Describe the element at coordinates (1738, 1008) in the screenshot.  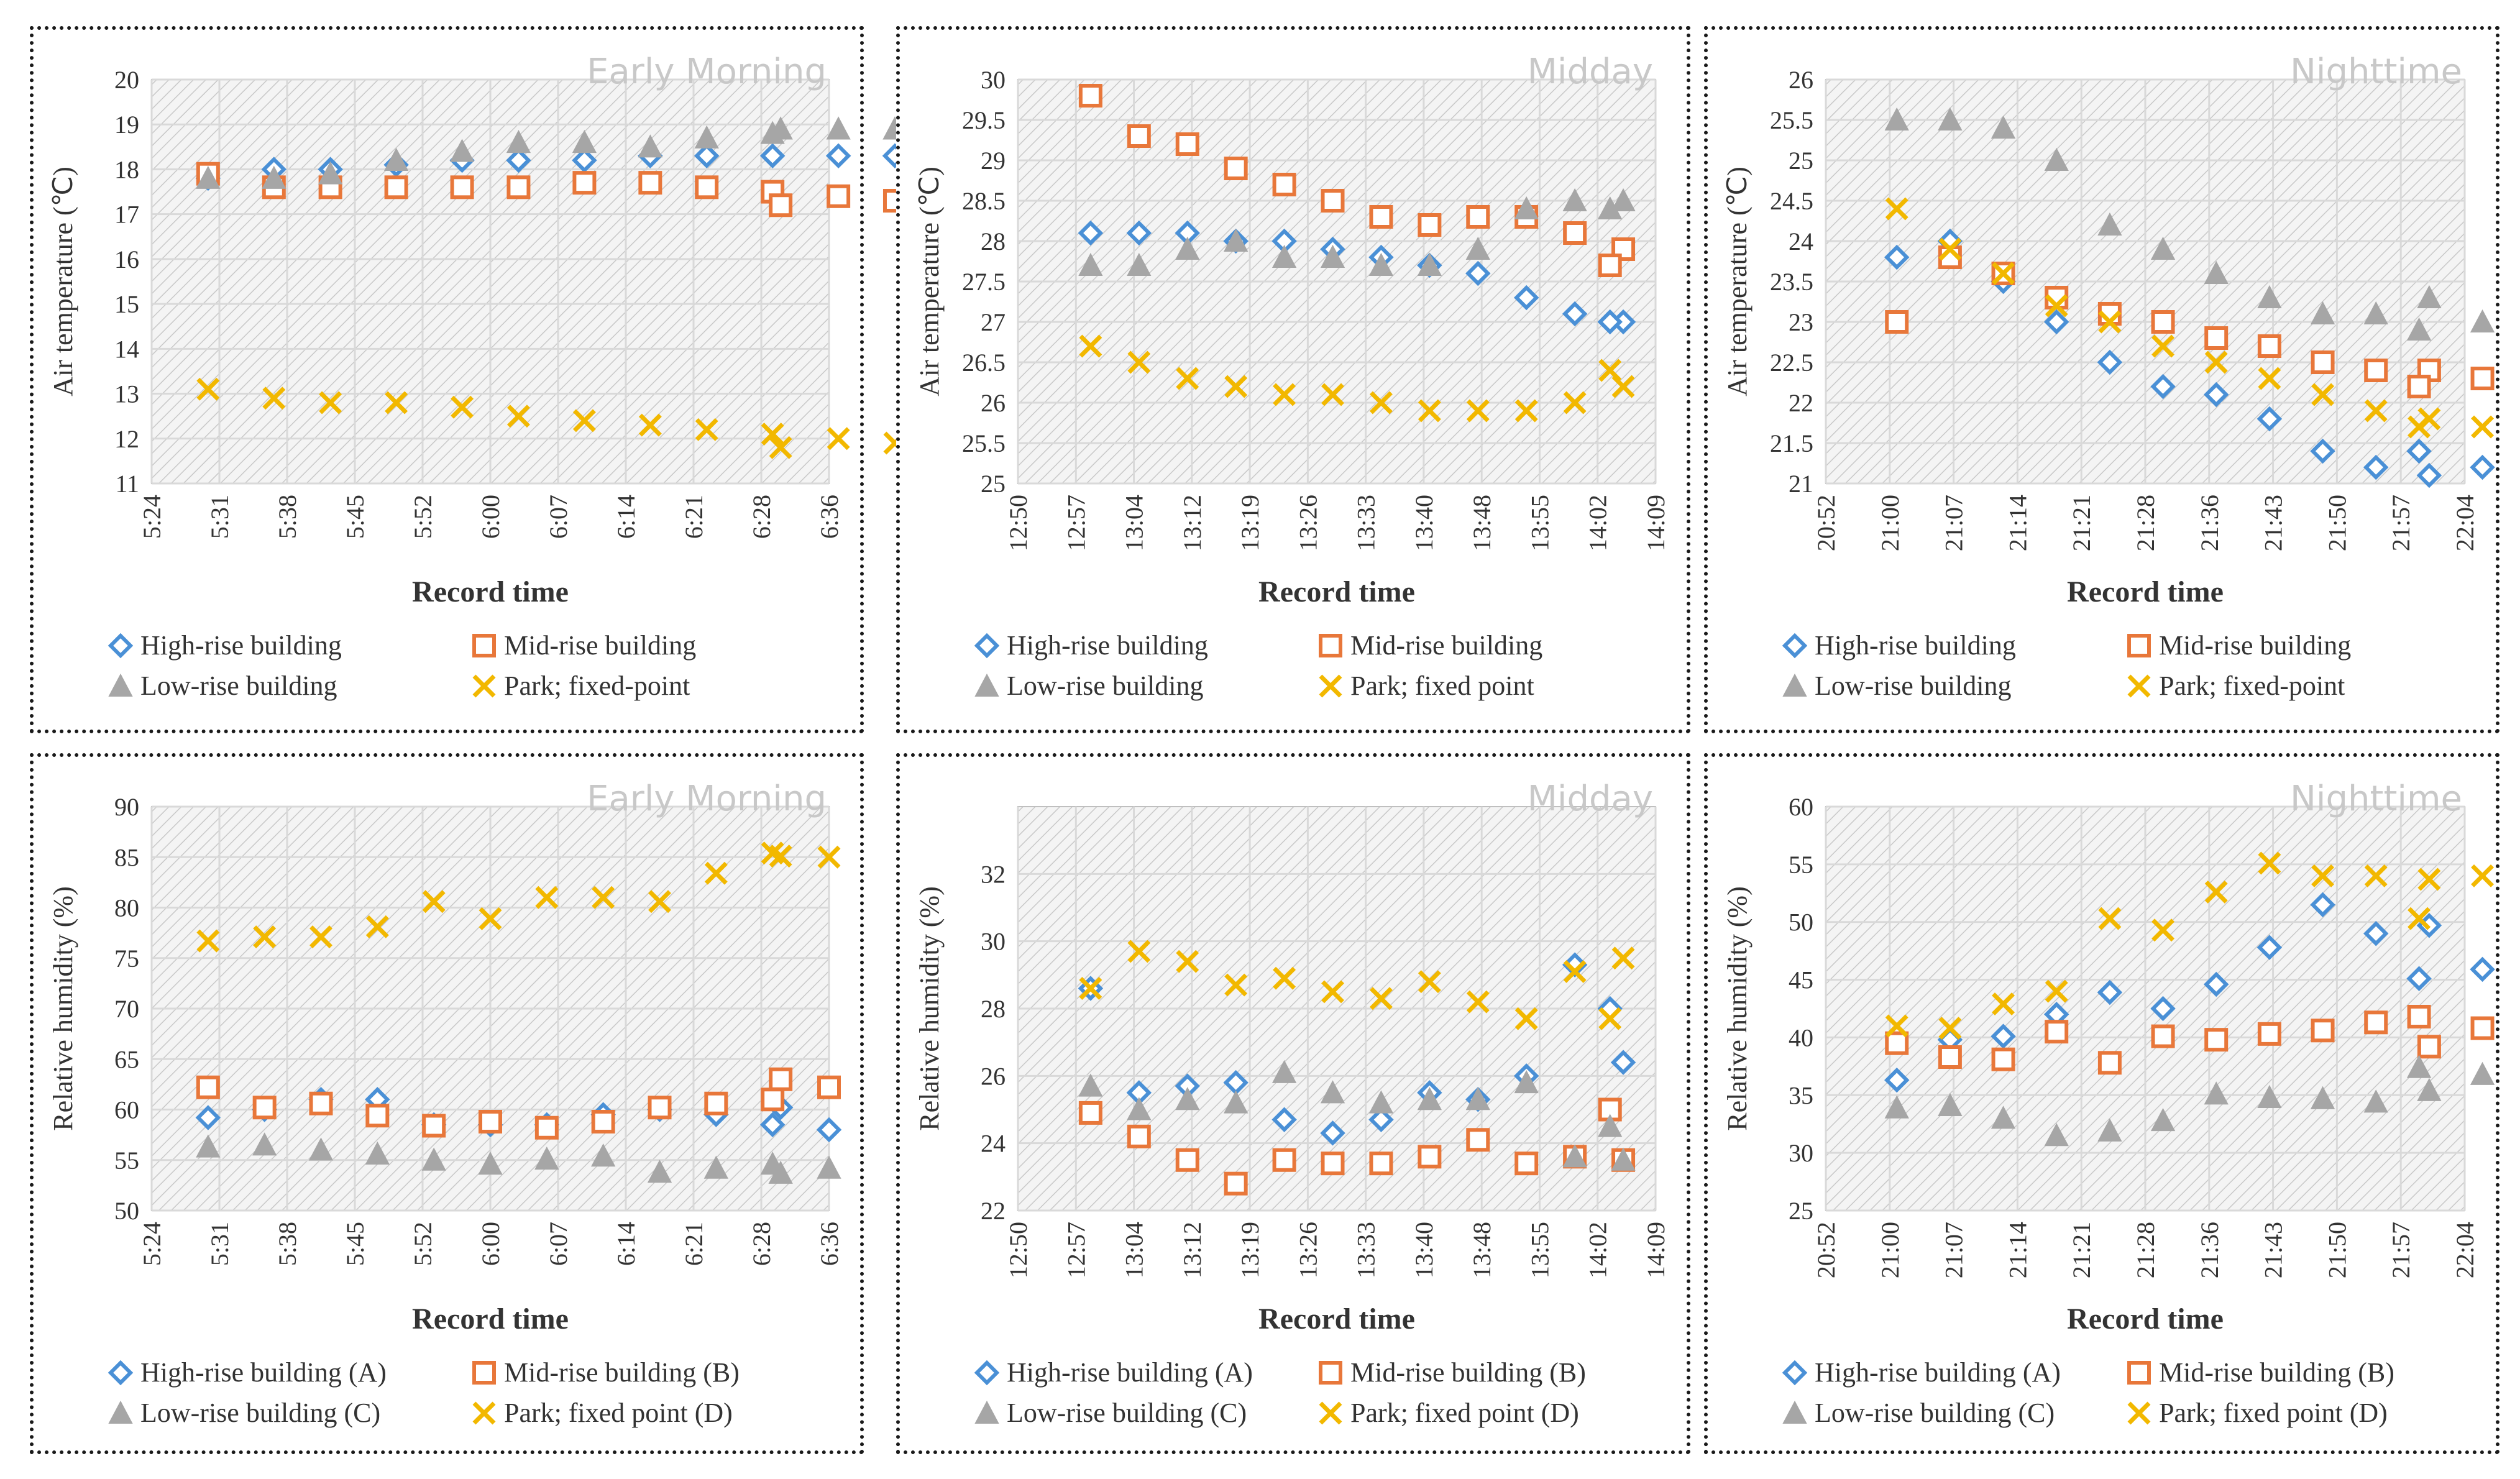
I see `y-axis-title: Relative humidity (%)` at that location.